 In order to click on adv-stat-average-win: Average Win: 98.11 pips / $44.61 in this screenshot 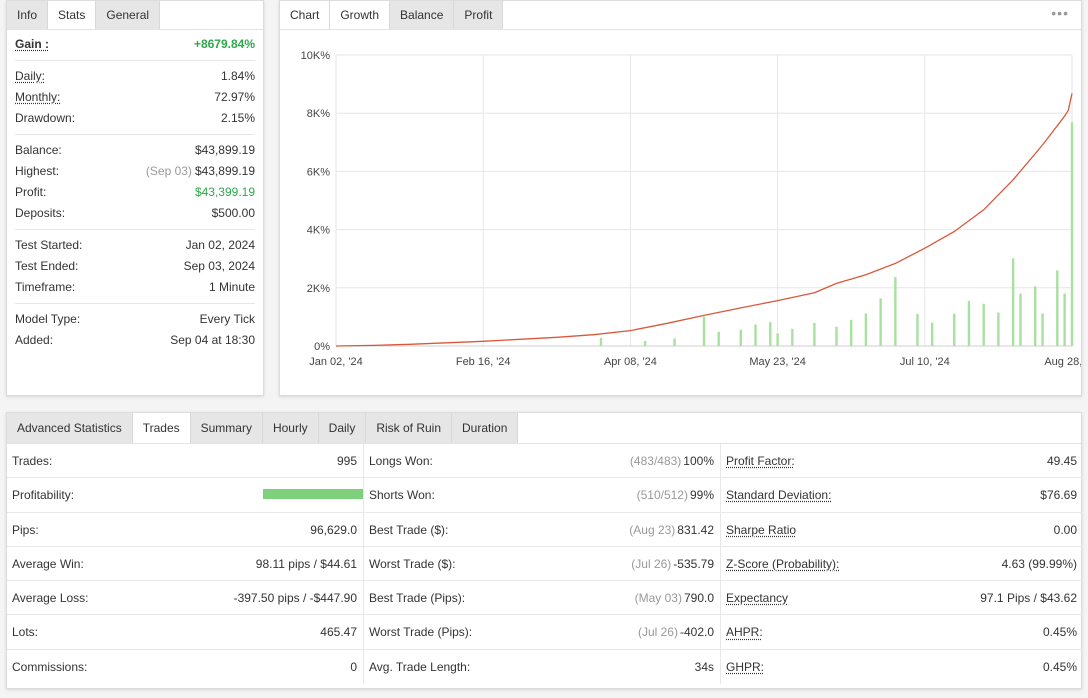, I will do `click(185, 564)`.